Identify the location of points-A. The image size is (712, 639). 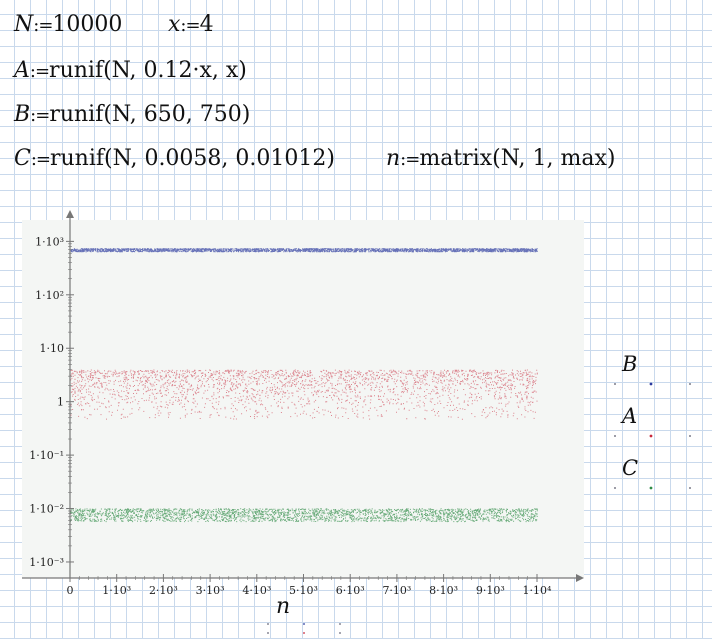
(304, 394).